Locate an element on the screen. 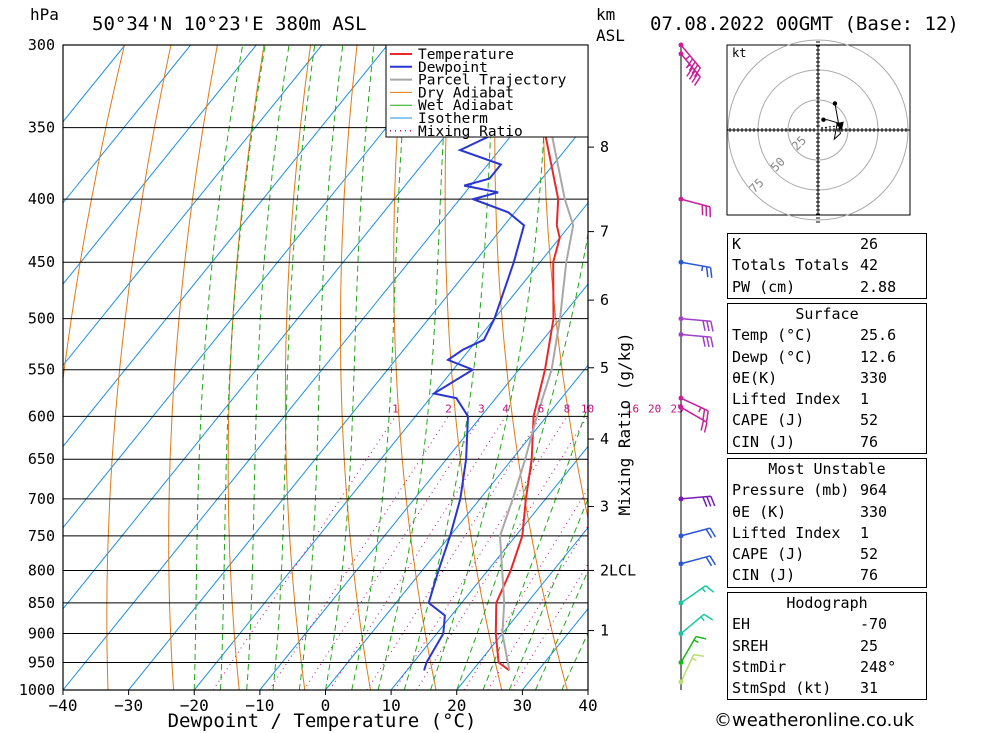 The image size is (1000, 733). index-row: Totals Totals 42 is located at coordinates (827, 265).